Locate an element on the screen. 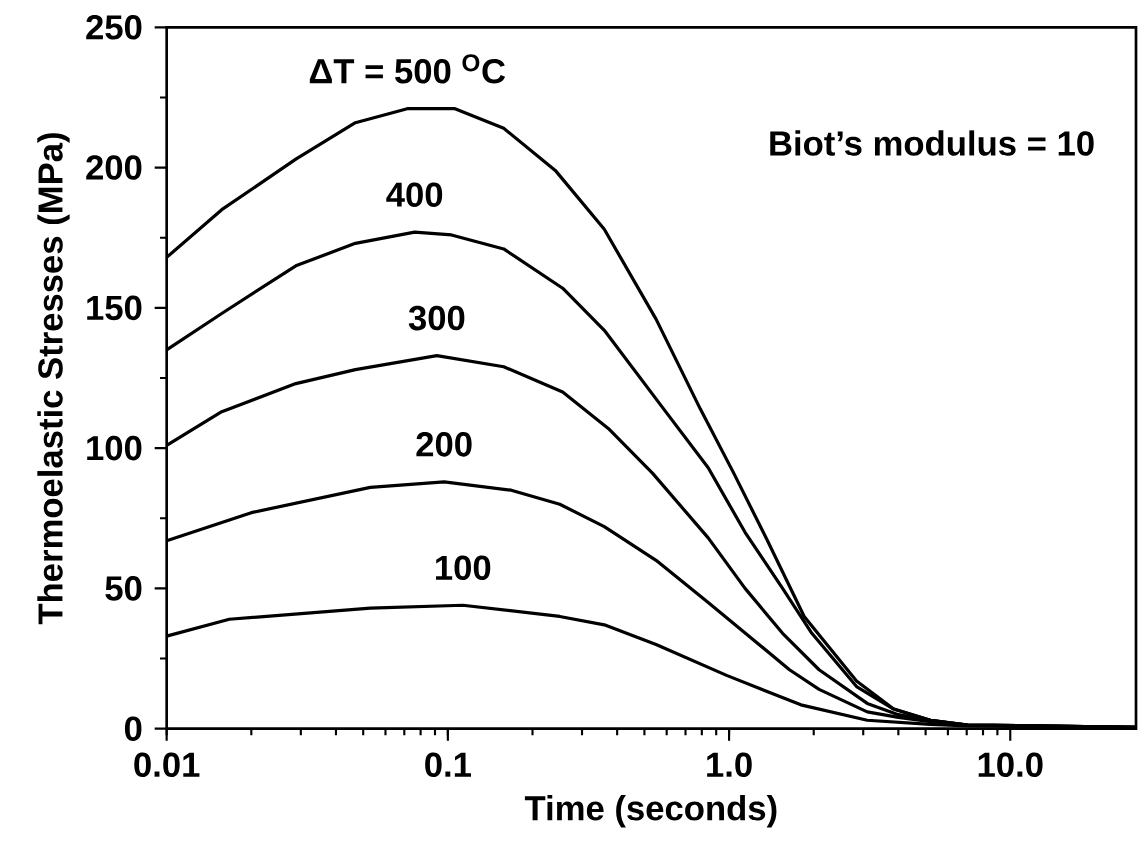  series-label: ΔT = 500 $^{O}$C is located at coordinates (407, 69).